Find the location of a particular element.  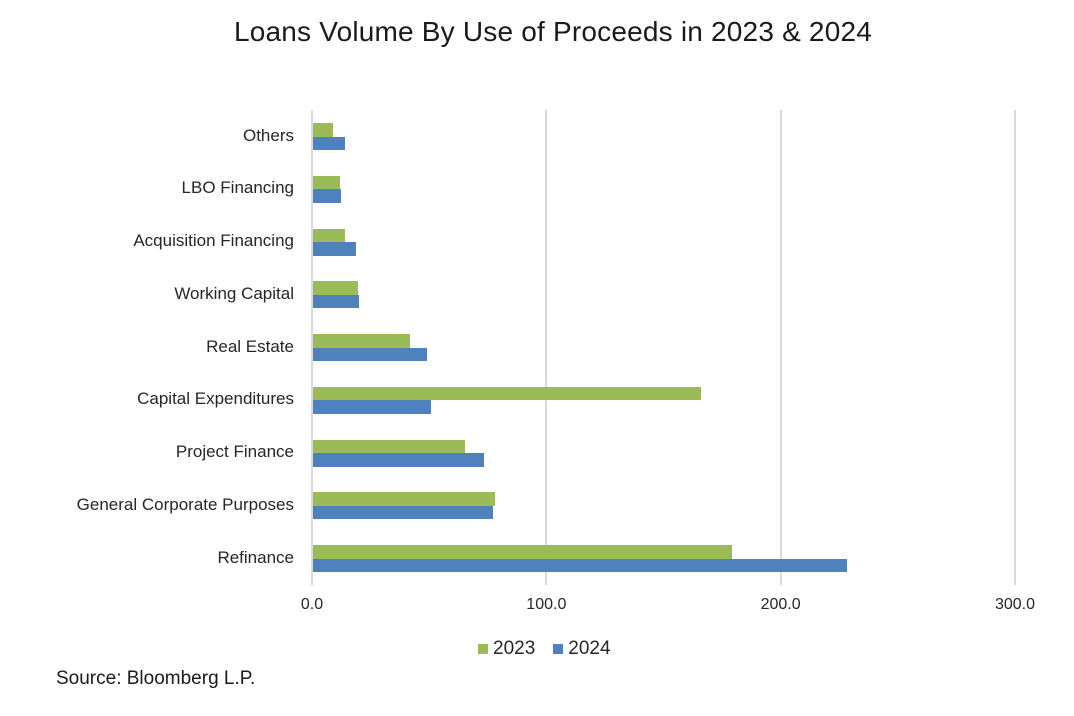

category-label: Real Estate is located at coordinates (250, 346).